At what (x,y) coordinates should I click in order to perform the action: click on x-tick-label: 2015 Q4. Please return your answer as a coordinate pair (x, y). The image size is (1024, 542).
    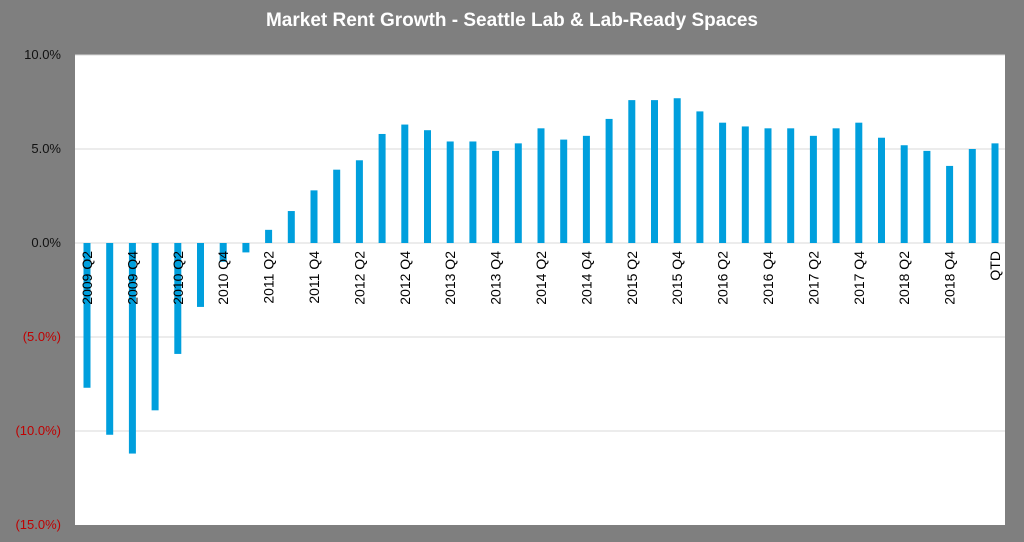
    Looking at the image, I should click on (677, 278).